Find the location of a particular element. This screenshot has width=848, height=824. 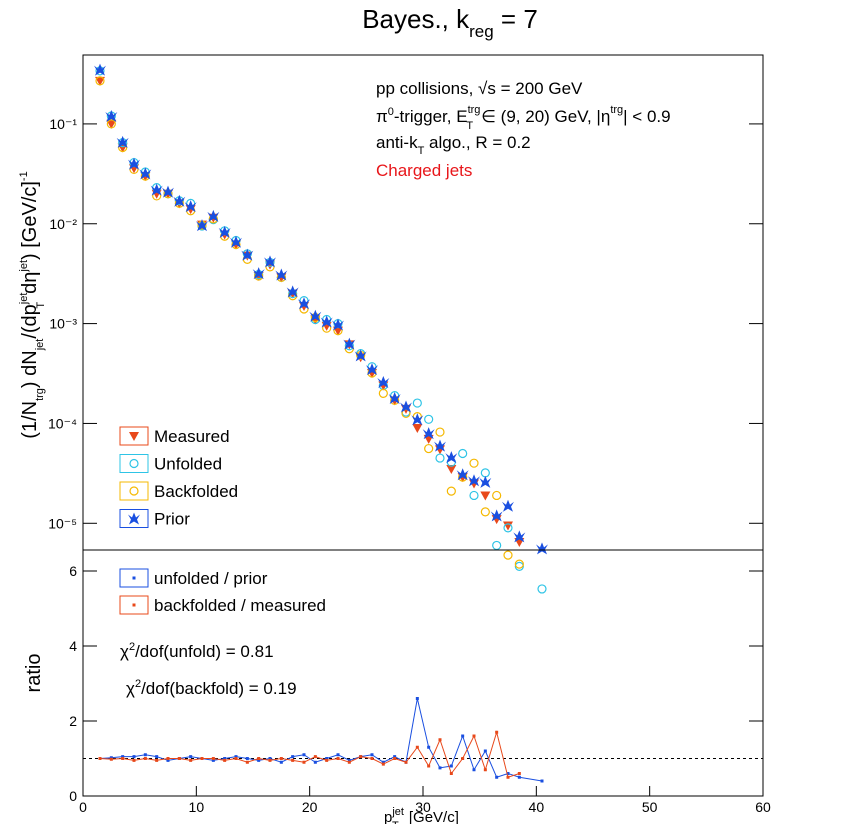

y-axis-label: (1/Ntrg) dNjet/(dpjetTdηjet) [GeV/c]-1 is located at coordinates (32, 304).